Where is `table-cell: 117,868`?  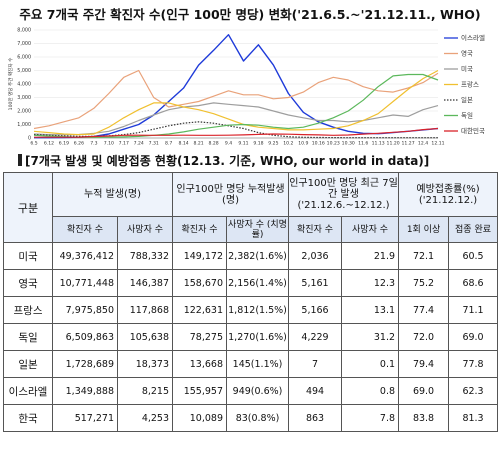 table-cell: 117,868 is located at coordinates (145, 310).